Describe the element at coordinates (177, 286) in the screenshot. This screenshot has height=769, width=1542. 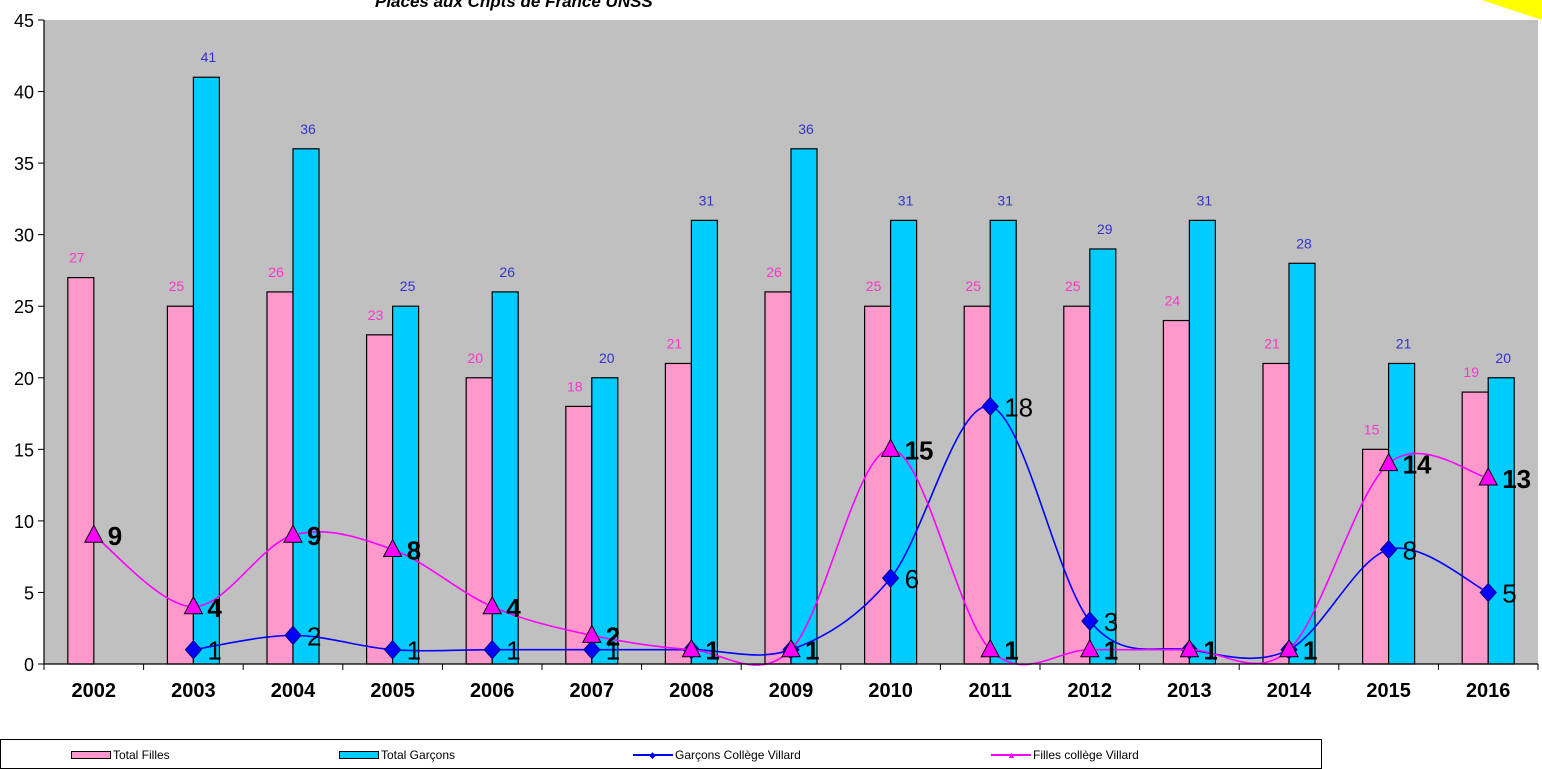
I see `bar-label-total-filles-2003: 25` at that location.